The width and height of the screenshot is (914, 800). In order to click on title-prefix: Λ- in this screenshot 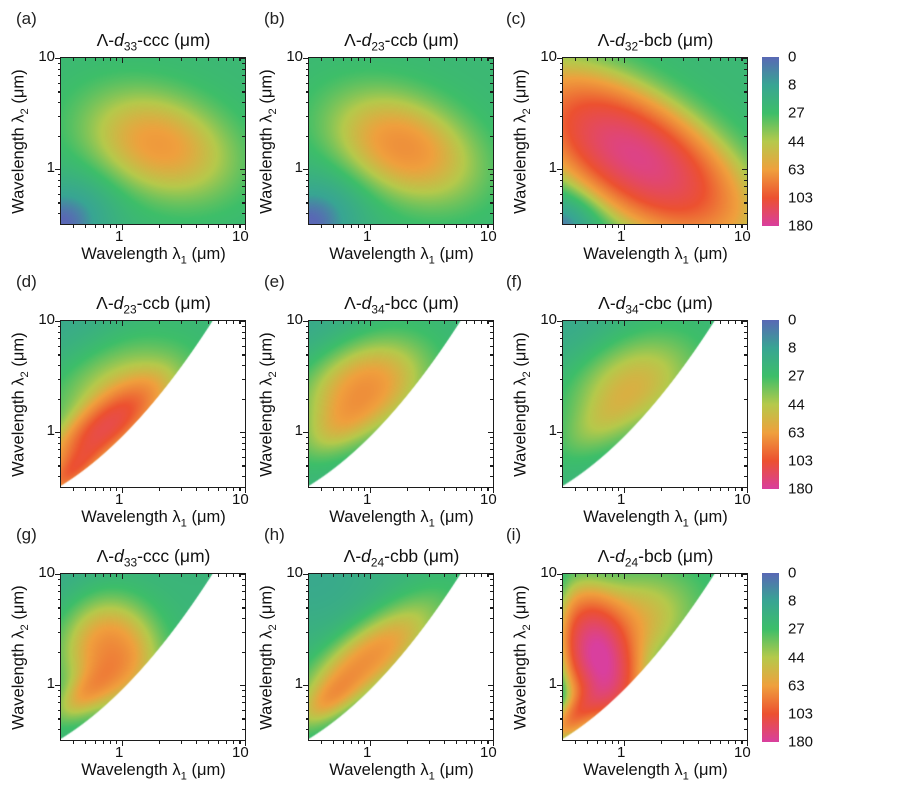, I will do `click(606, 40)`.